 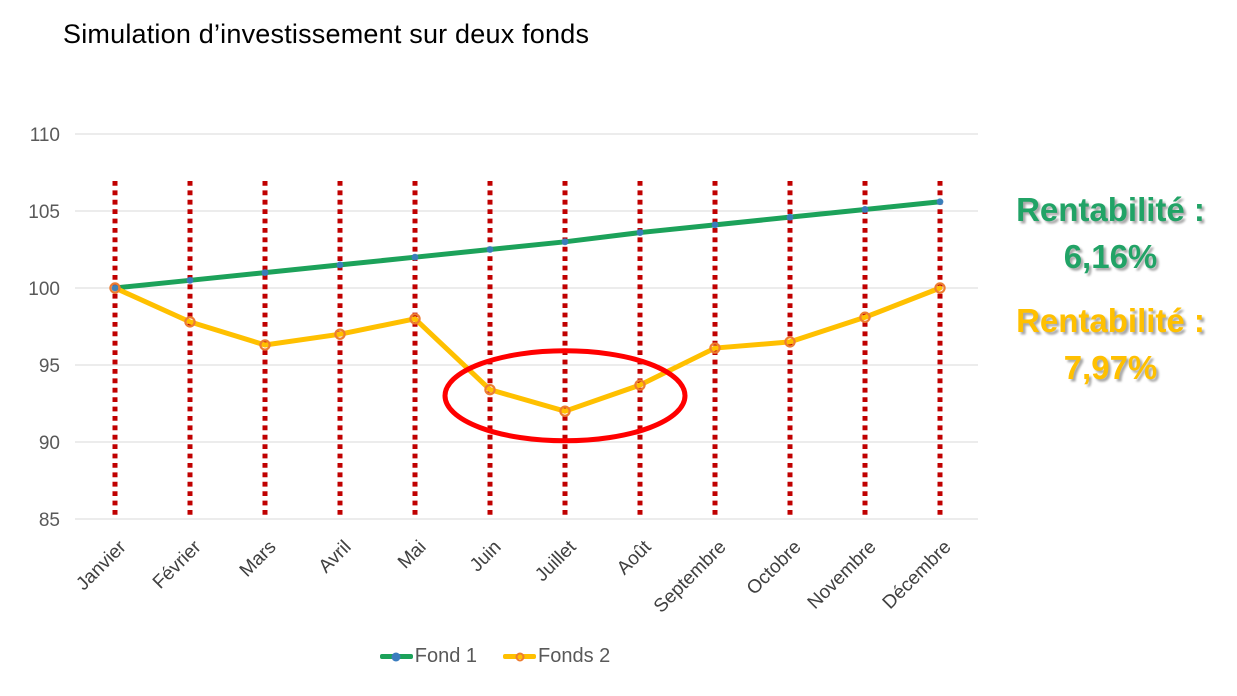 I want to click on x-tick-label-décembre: Décembre, so click(x=917, y=575).